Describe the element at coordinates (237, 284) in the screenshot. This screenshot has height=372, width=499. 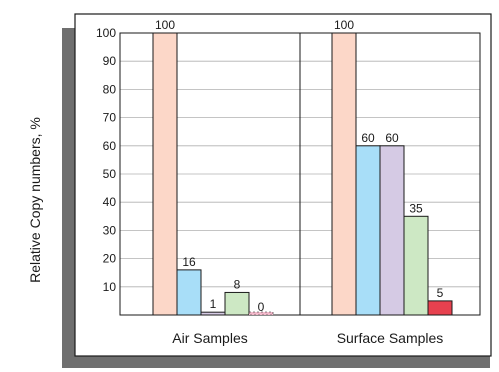
I see `data-label-0-3: 8` at that location.